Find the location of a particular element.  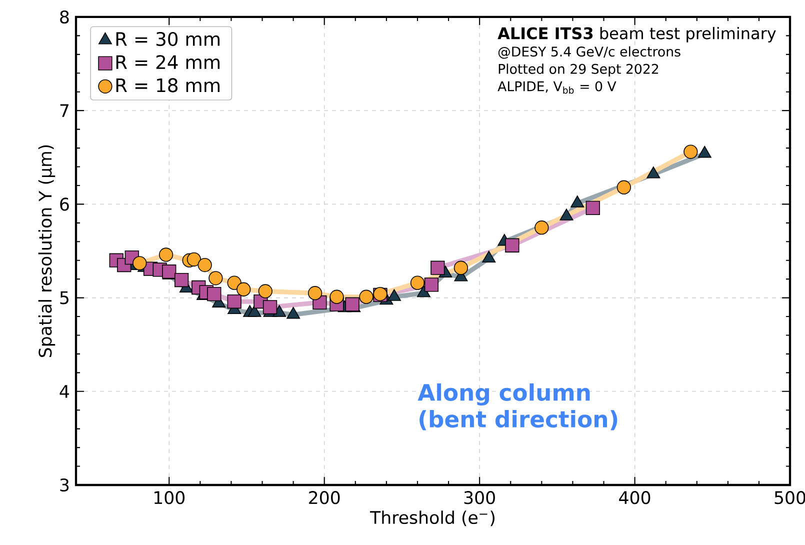

y-tick-label: 8 is located at coordinates (64, 17).